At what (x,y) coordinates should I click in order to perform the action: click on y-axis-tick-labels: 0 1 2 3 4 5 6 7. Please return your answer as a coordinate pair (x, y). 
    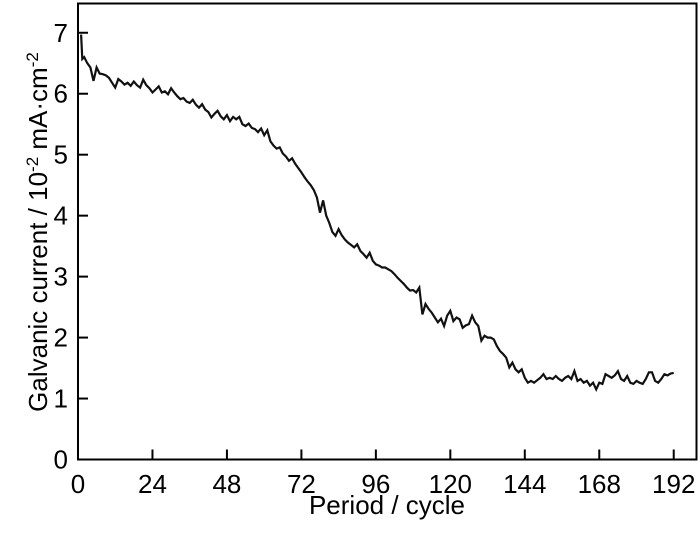
    Looking at the image, I should click on (61, 246).